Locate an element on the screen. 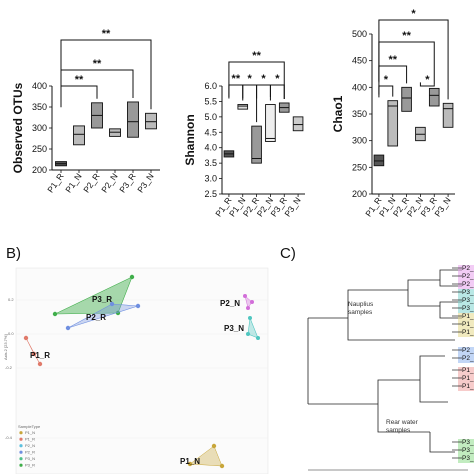 The width and height of the screenshot is (474, 474). x-tick-label: P2_N is located at coordinates (109, 182).